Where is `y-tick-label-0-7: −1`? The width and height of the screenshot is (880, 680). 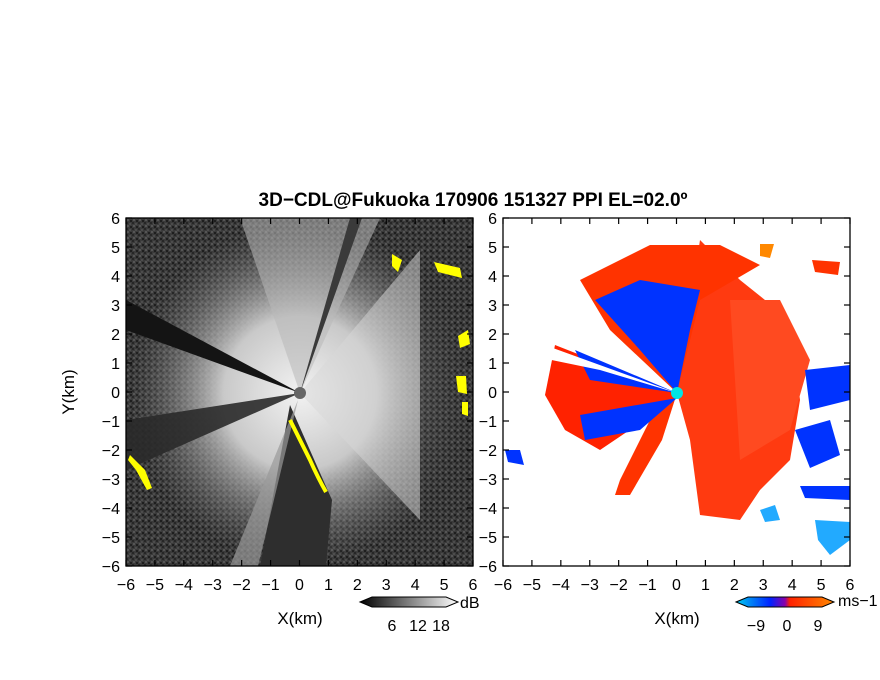
y-tick-label-0-7: −1 is located at coordinates (111, 422).